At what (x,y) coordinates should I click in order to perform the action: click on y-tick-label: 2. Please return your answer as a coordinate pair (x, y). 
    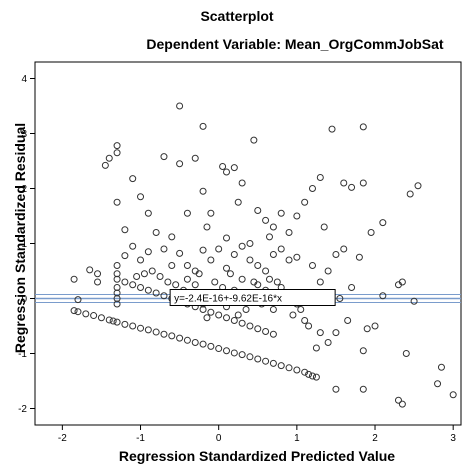
    Looking at the image, I should click on (24, 189).